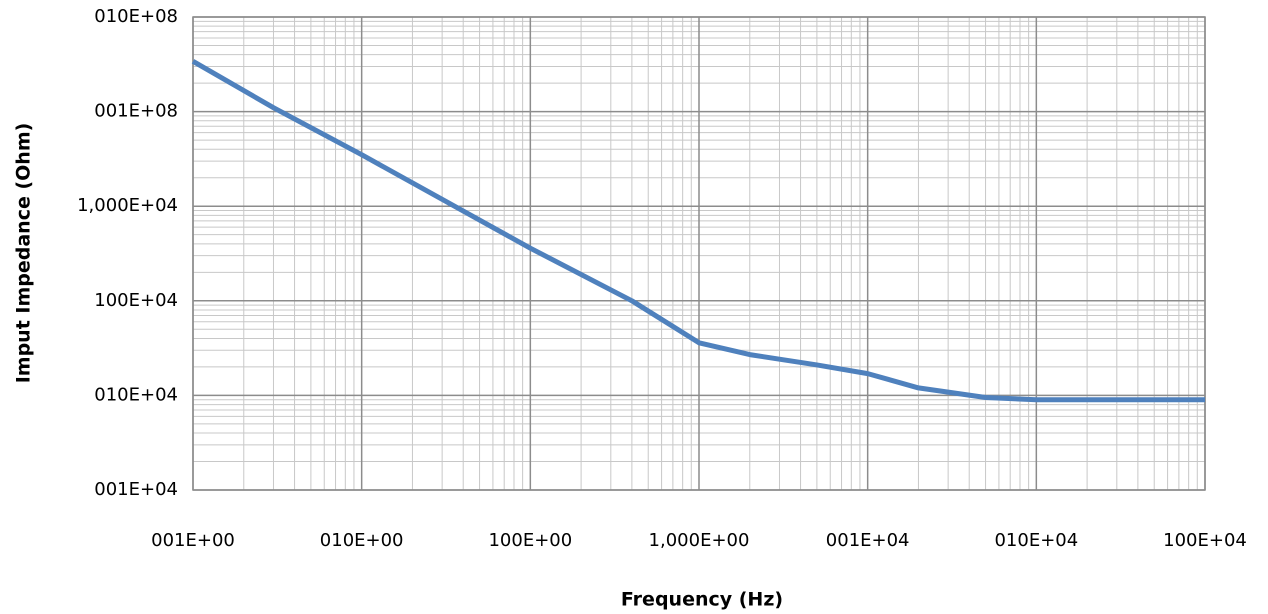 Image resolution: width=1268 pixels, height=614 pixels. What do you see at coordinates (136, 111) in the screenshot?
I see `y-tick-label: 001E+08` at bounding box center [136, 111].